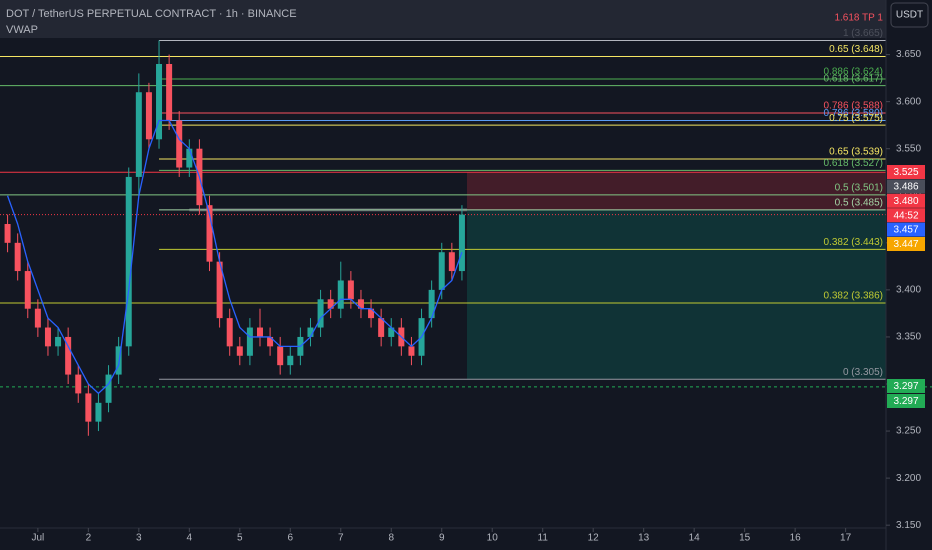  What do you see at coordinates (846, 538) in the screenshot?
I see `x-tick-label: 17` at bounding box center [846, 538].